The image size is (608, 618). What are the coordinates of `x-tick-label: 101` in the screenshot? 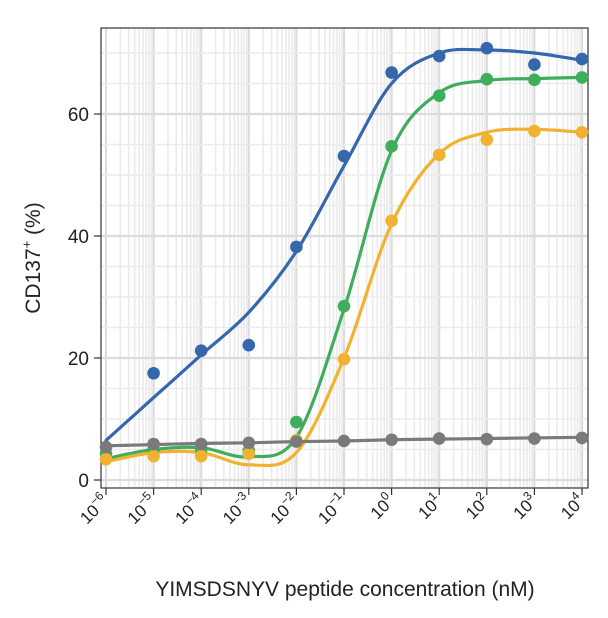 It's located at (429, 505).